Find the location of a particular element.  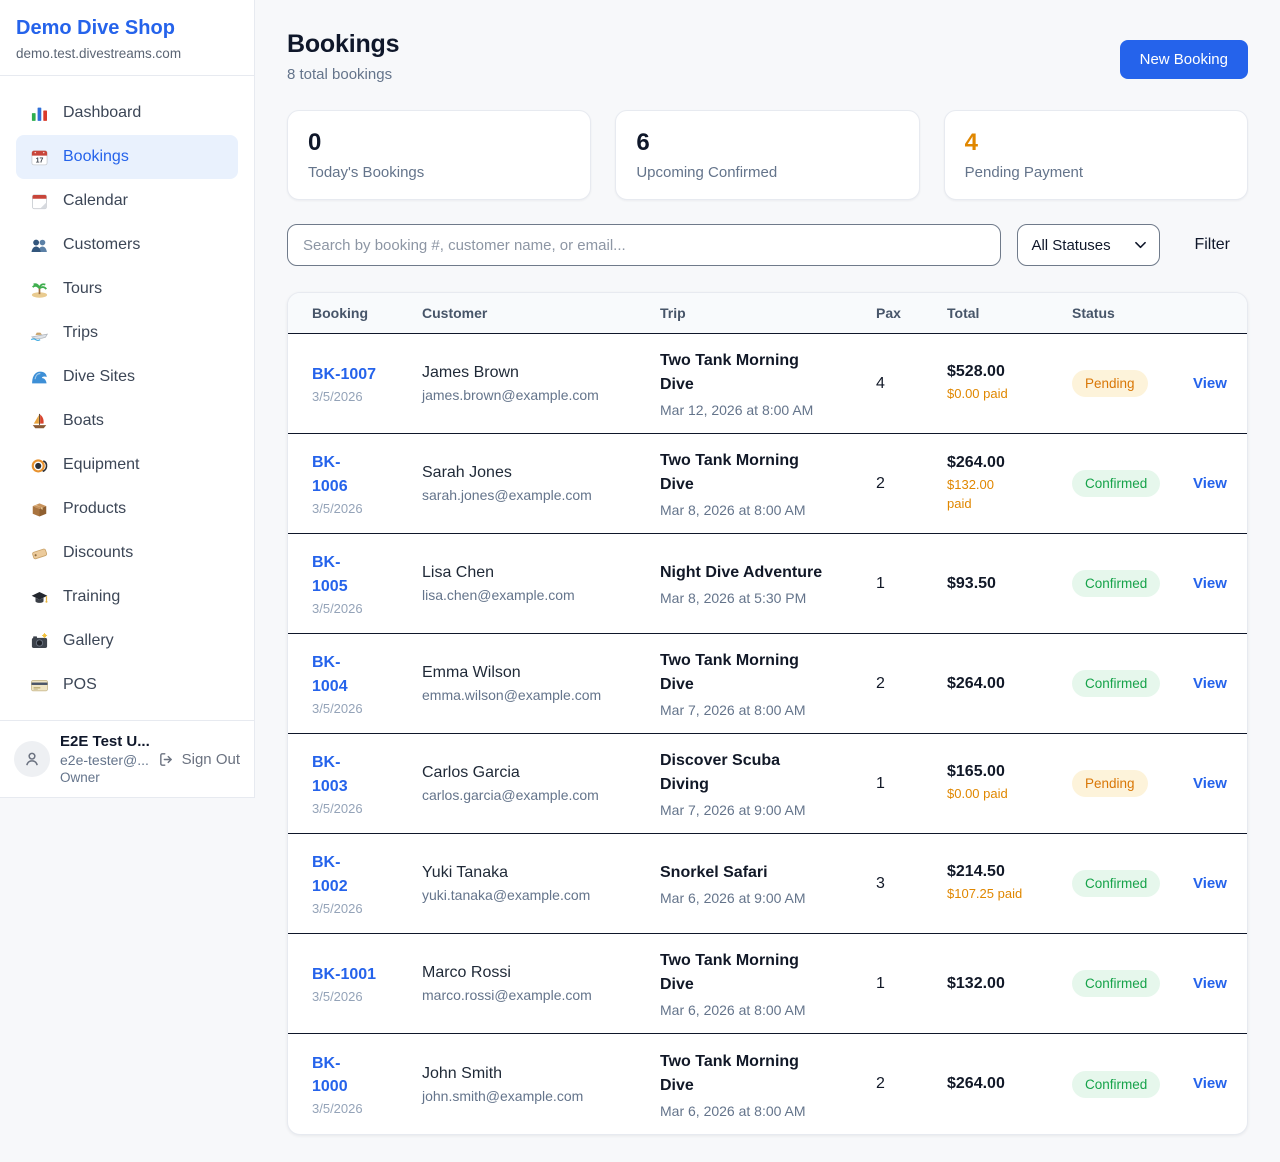

sidebar-item-dive-sites: Dive Sites is located at coordinates (127, 377).